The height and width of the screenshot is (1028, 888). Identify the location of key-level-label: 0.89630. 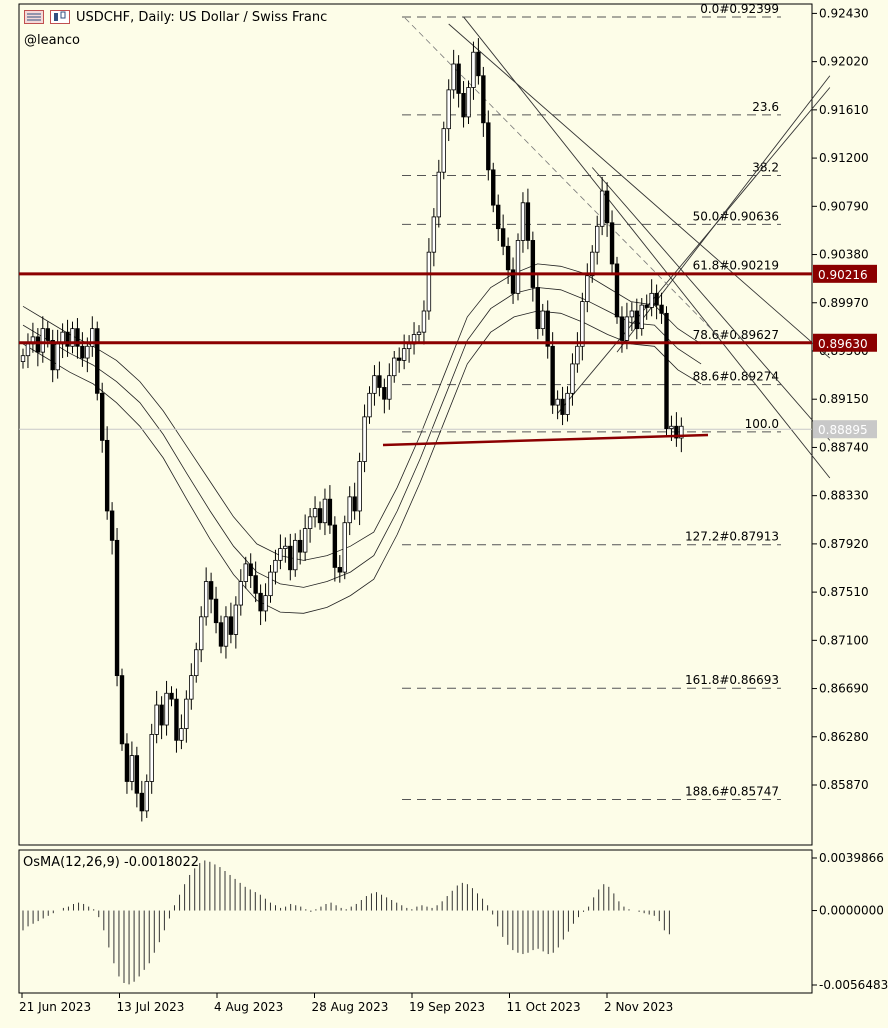
(843, 344).